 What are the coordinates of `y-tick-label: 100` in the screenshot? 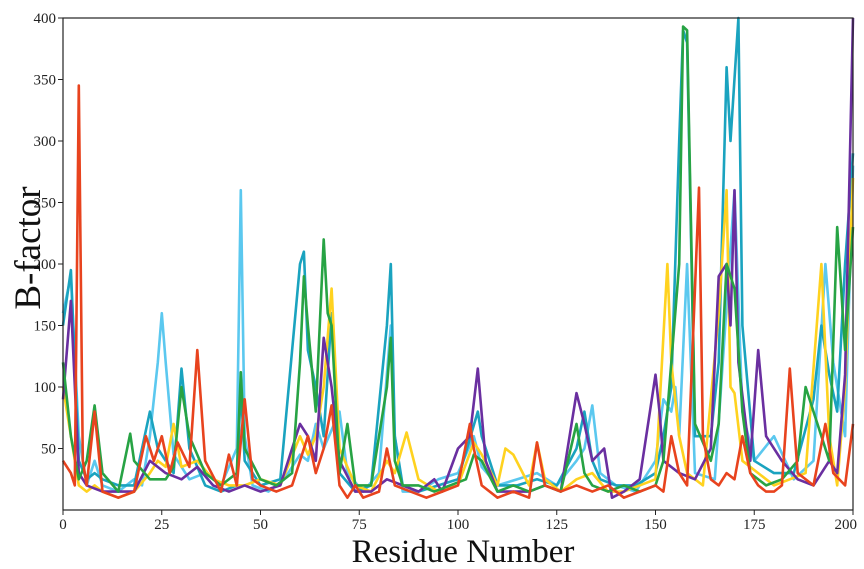 It's located at (45, 388).